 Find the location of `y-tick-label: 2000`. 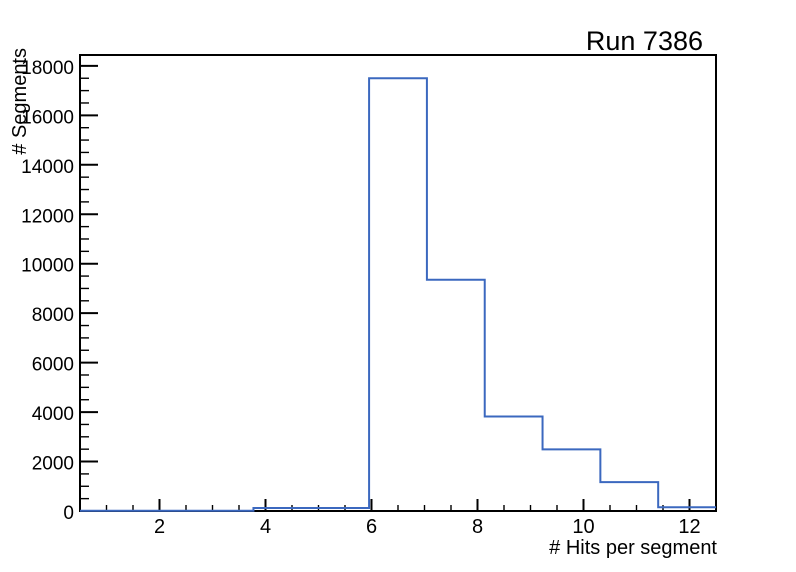

y-tick-label: 2000 is located at coordinates (53, 464).